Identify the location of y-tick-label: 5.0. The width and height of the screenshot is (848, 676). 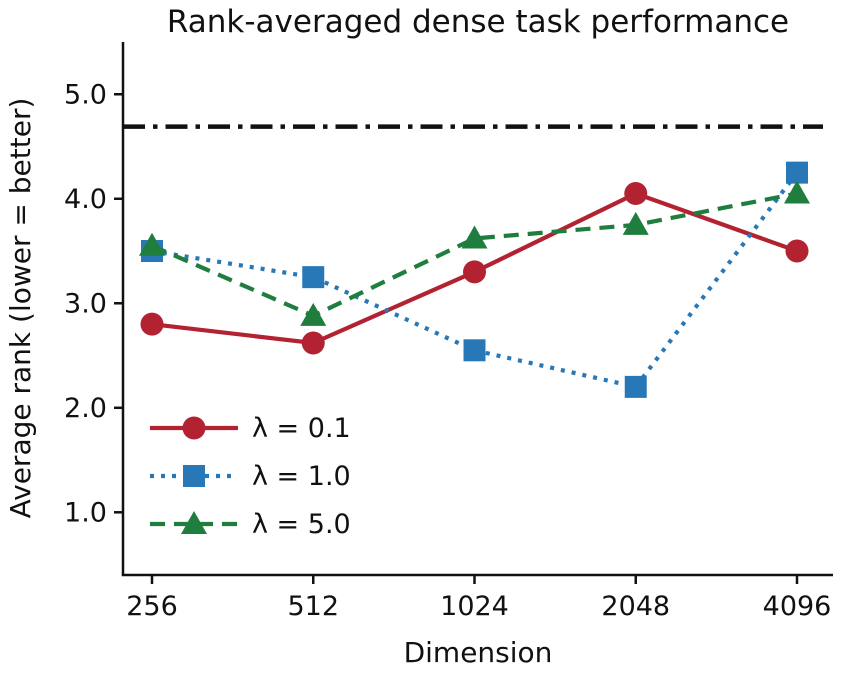
(85, 94).